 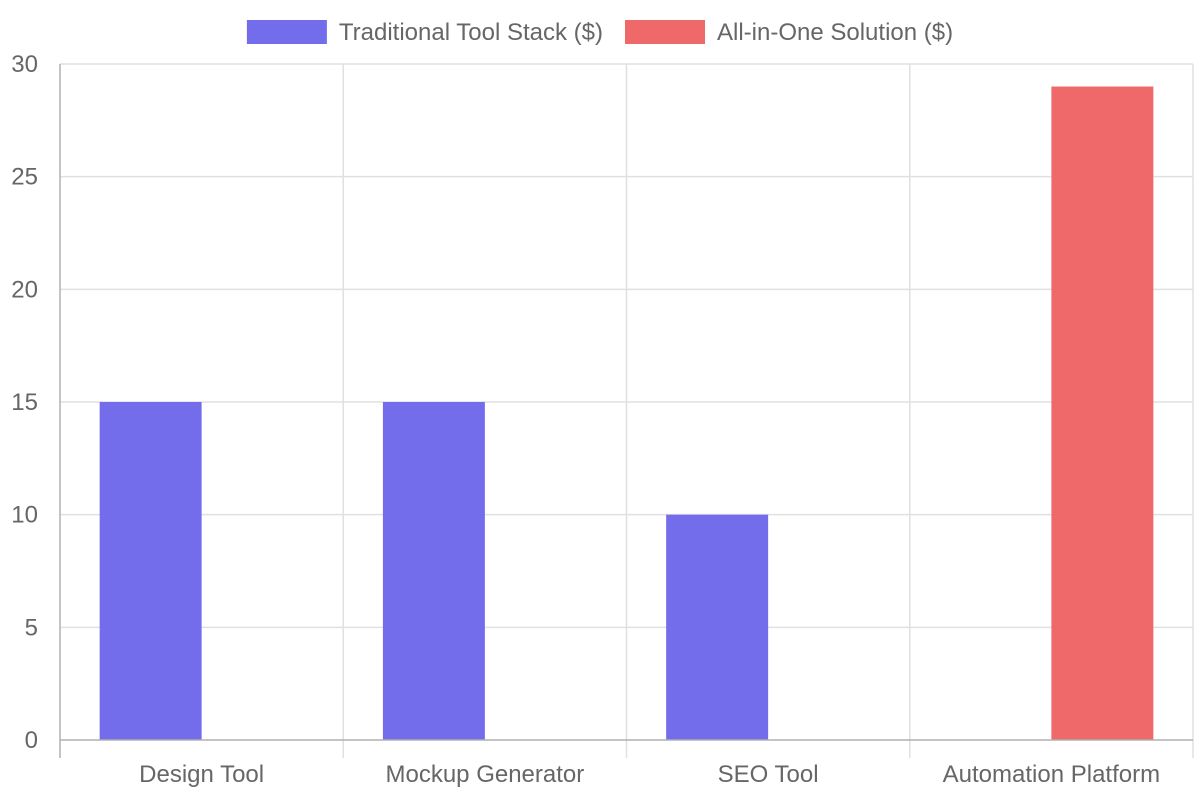 What do you see at coordinates (484, 774) in the screenshot?
I see `x-tick-label: Mockup Generator` at bounding box center [484, 774].